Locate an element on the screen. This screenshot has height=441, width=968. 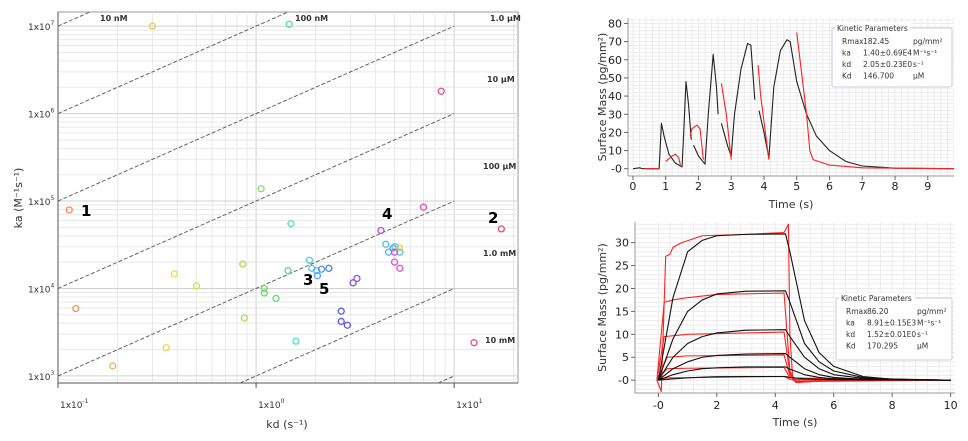
y-tick-label: 5 is located at coordinates (625, 357).